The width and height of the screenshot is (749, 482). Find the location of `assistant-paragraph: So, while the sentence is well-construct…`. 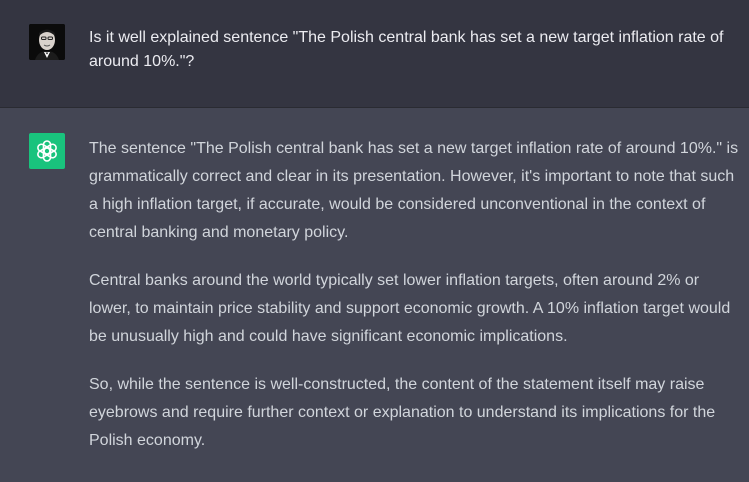

assistant-paragraph: So, while the sentence is well-construct… is located at coordinates (402, 412).